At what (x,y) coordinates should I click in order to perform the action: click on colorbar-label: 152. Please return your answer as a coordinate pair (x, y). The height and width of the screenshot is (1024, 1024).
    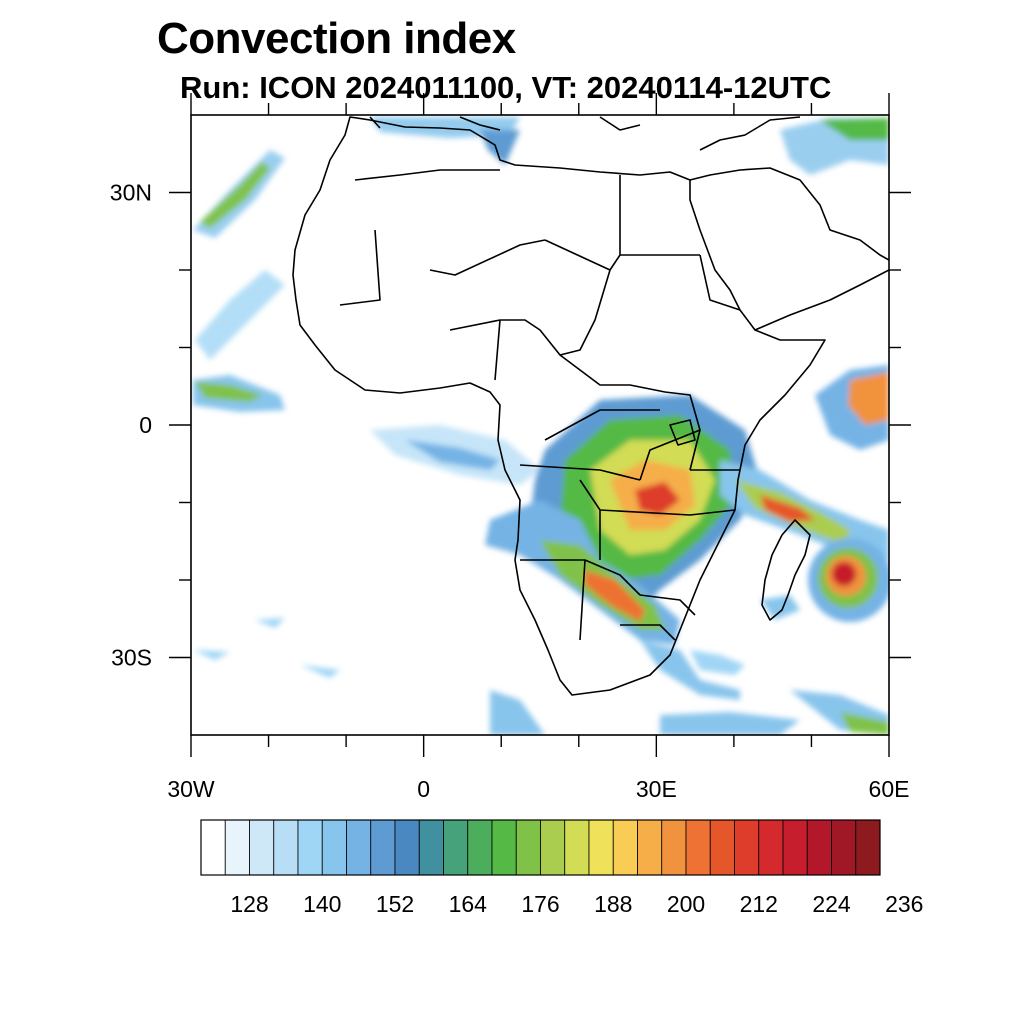
    Looking at the image, I should click on (395, 904).